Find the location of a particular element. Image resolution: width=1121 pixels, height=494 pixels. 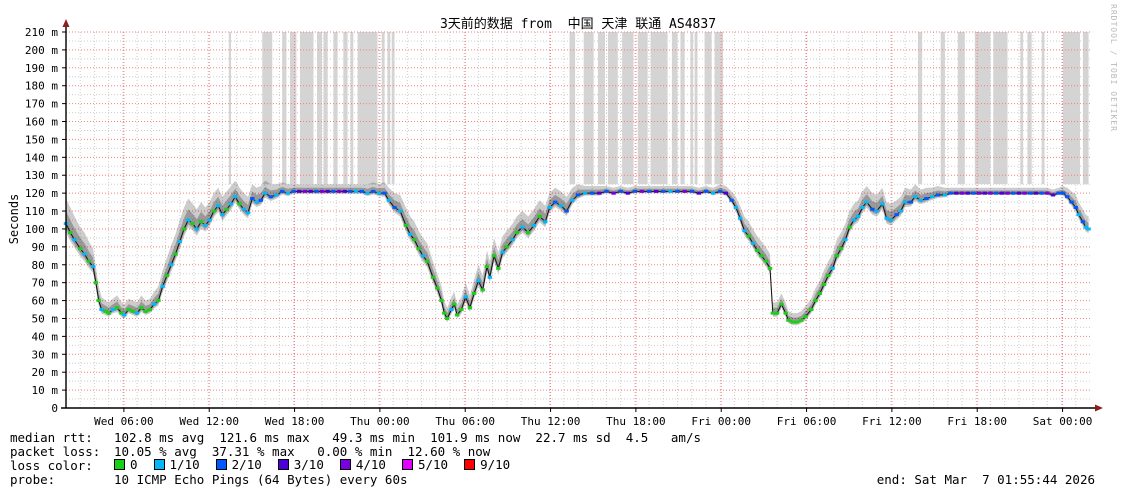

probe-label: probe: is located at coordinates (33, 479).